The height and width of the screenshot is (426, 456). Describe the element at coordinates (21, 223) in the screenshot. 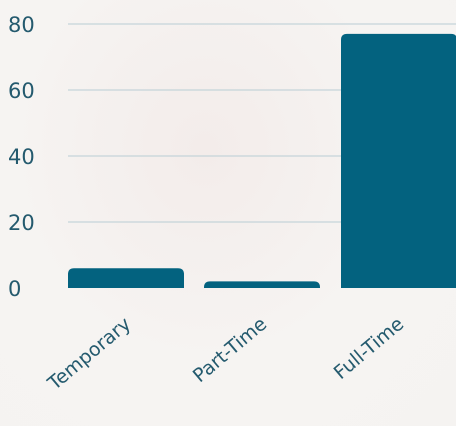

I see `y-tick-label: 20` at that location.